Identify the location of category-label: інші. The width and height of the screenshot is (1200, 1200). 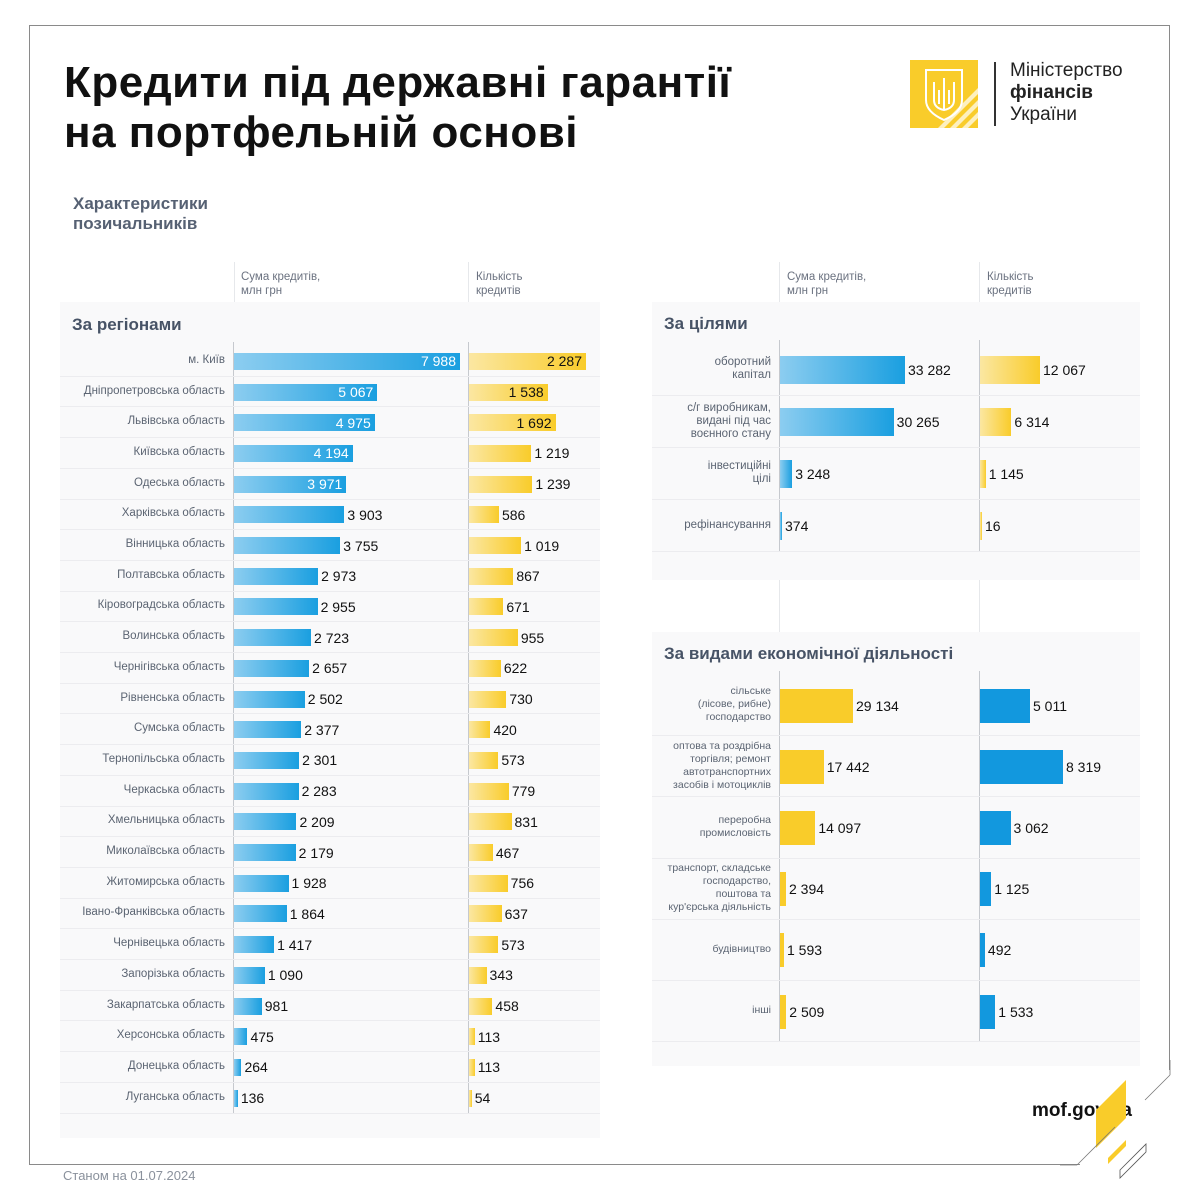
(711, 1010).